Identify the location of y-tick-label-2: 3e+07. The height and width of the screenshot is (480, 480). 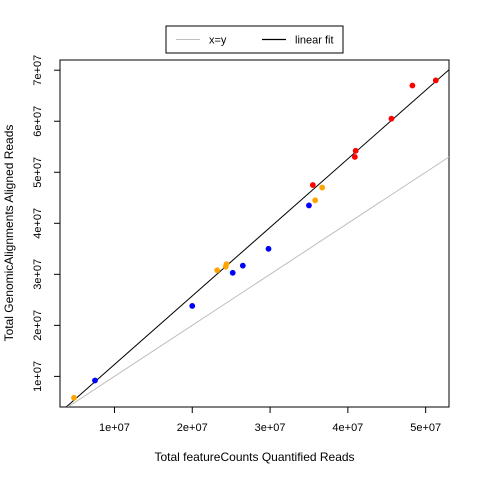
(38, 274).